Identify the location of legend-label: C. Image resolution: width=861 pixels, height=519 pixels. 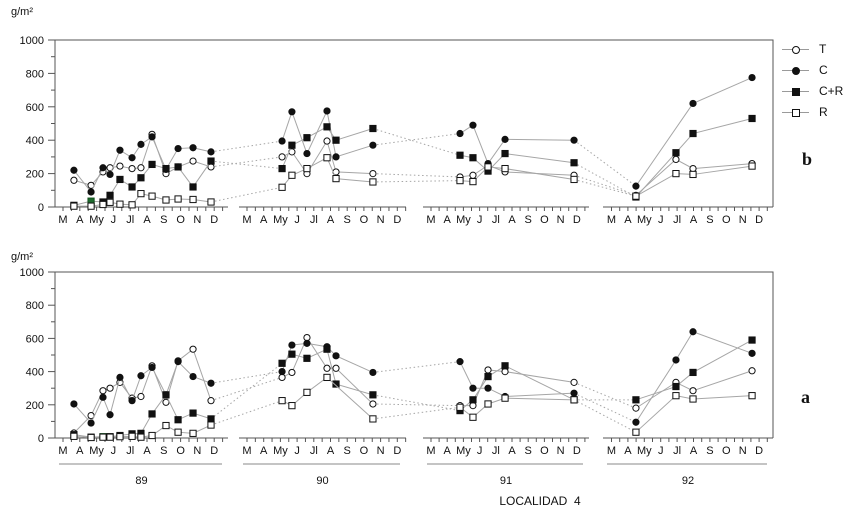
(823, 70).